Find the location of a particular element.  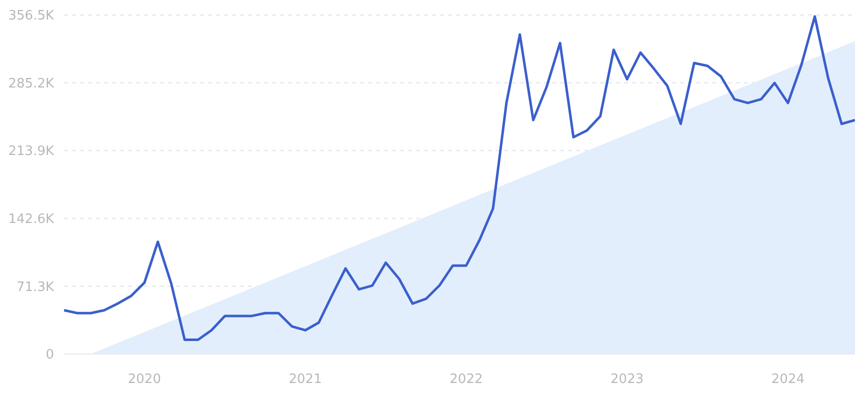

y-tick-label: 142.6K is located at coordinates (31, 220).